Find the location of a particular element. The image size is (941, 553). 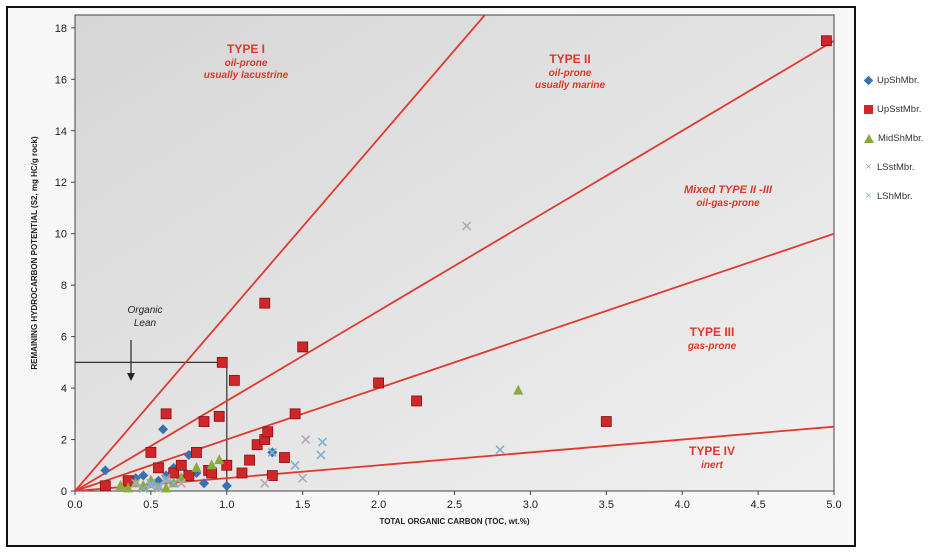

legend-label: UpShMbr. is located at coordinates (898, 80).